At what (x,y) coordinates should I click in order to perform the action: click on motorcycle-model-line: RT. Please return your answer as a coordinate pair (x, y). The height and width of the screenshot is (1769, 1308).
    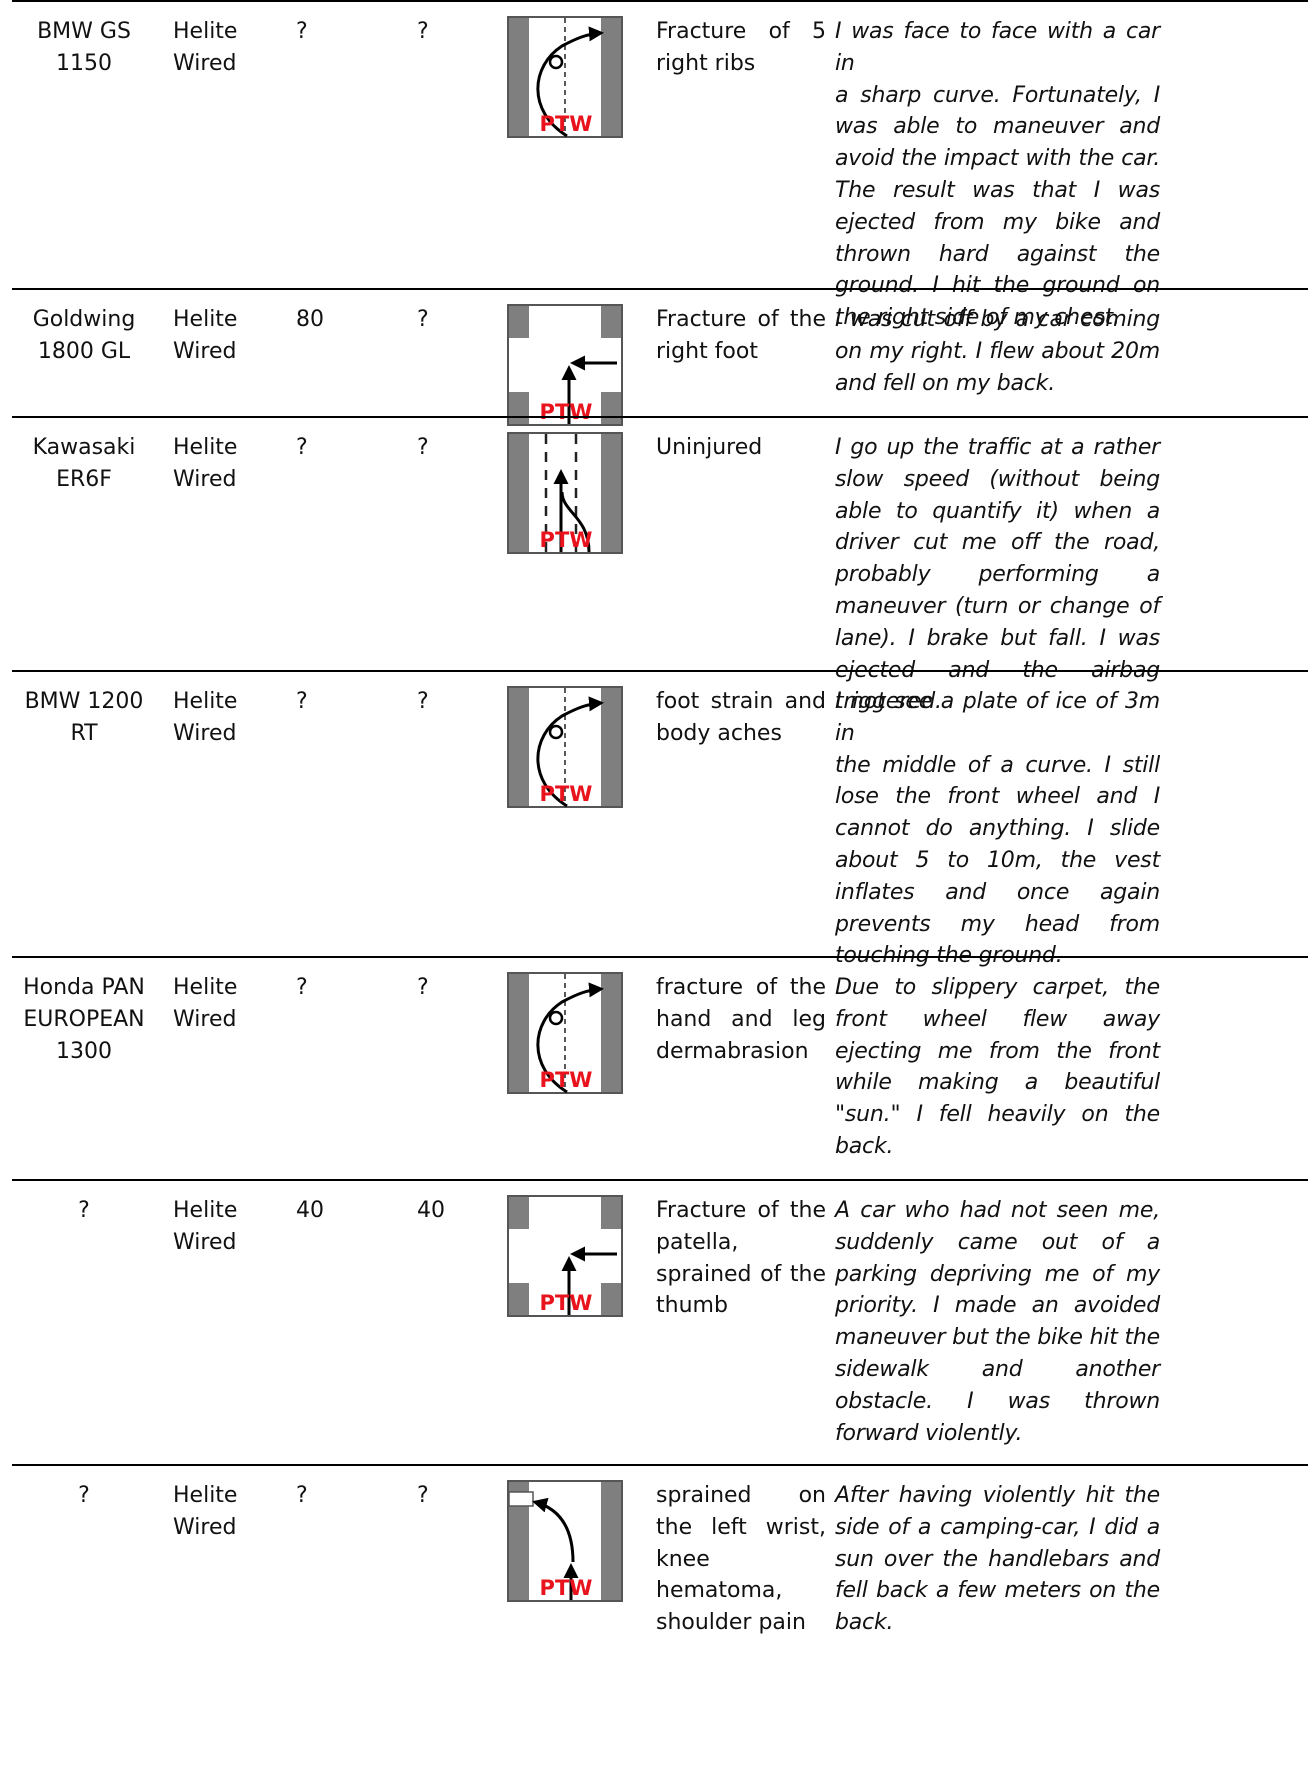
    Looking at the image, I should click on (84, 733).